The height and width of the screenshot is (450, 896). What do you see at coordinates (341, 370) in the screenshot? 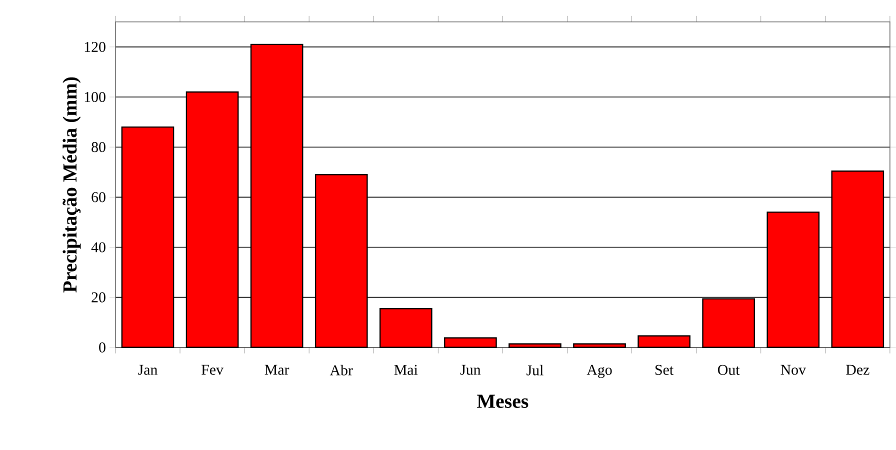
I see `x-tick-label: Abr` at bounding box center [341, 370].